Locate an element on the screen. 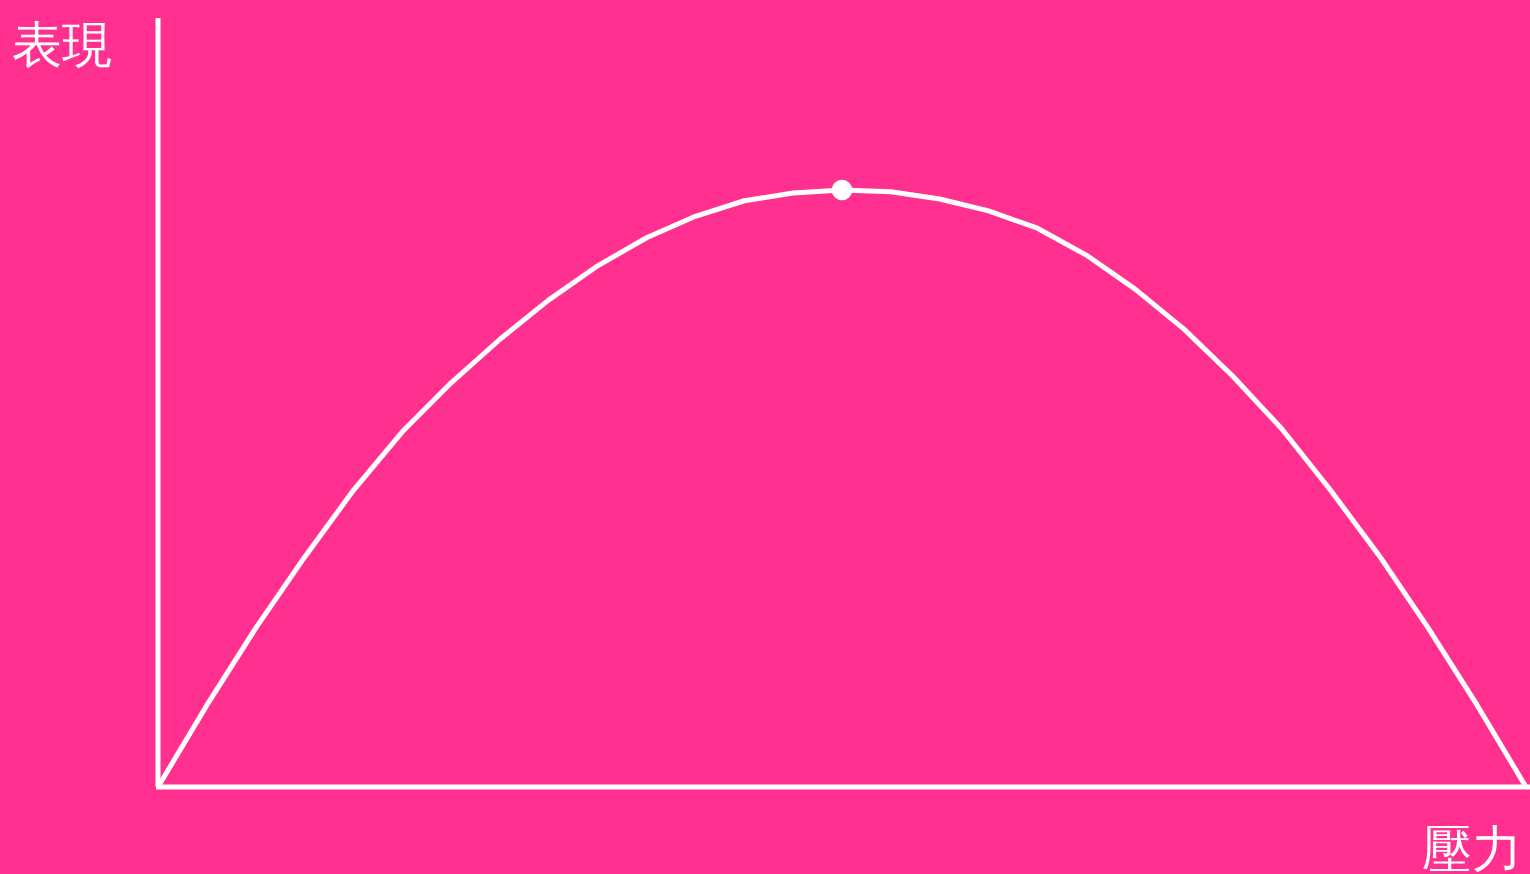  y-axis-title: 表現 is located at coordinates (62, 45).